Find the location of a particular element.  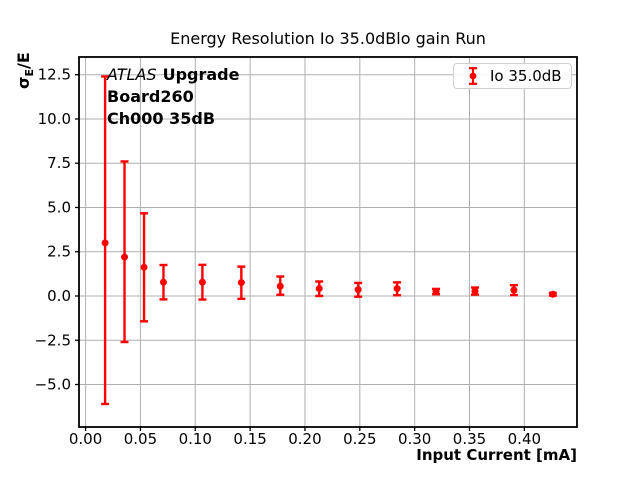

annotation-block: ATLAS Upgrade Board260 Ch000 35dB is located at coordinates (173, 97).